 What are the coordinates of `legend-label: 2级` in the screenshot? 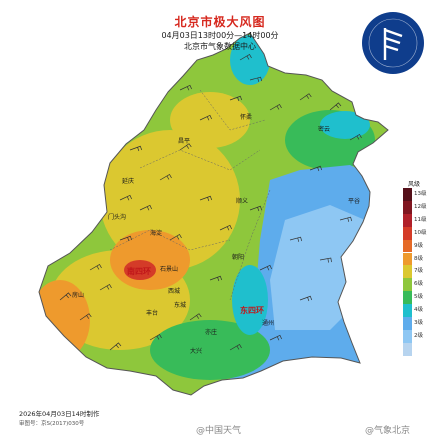 It's located at (418, 335).